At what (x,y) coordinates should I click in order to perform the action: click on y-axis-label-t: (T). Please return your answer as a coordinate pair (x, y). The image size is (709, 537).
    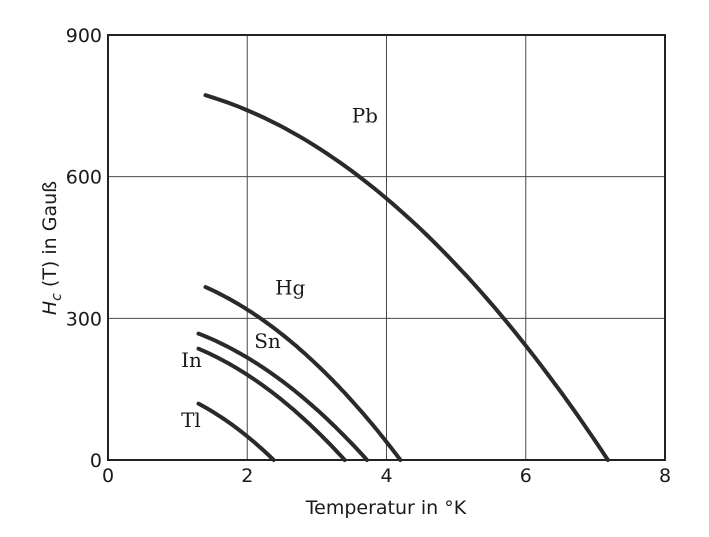
    Looking at the image, I should click on (50, 277).